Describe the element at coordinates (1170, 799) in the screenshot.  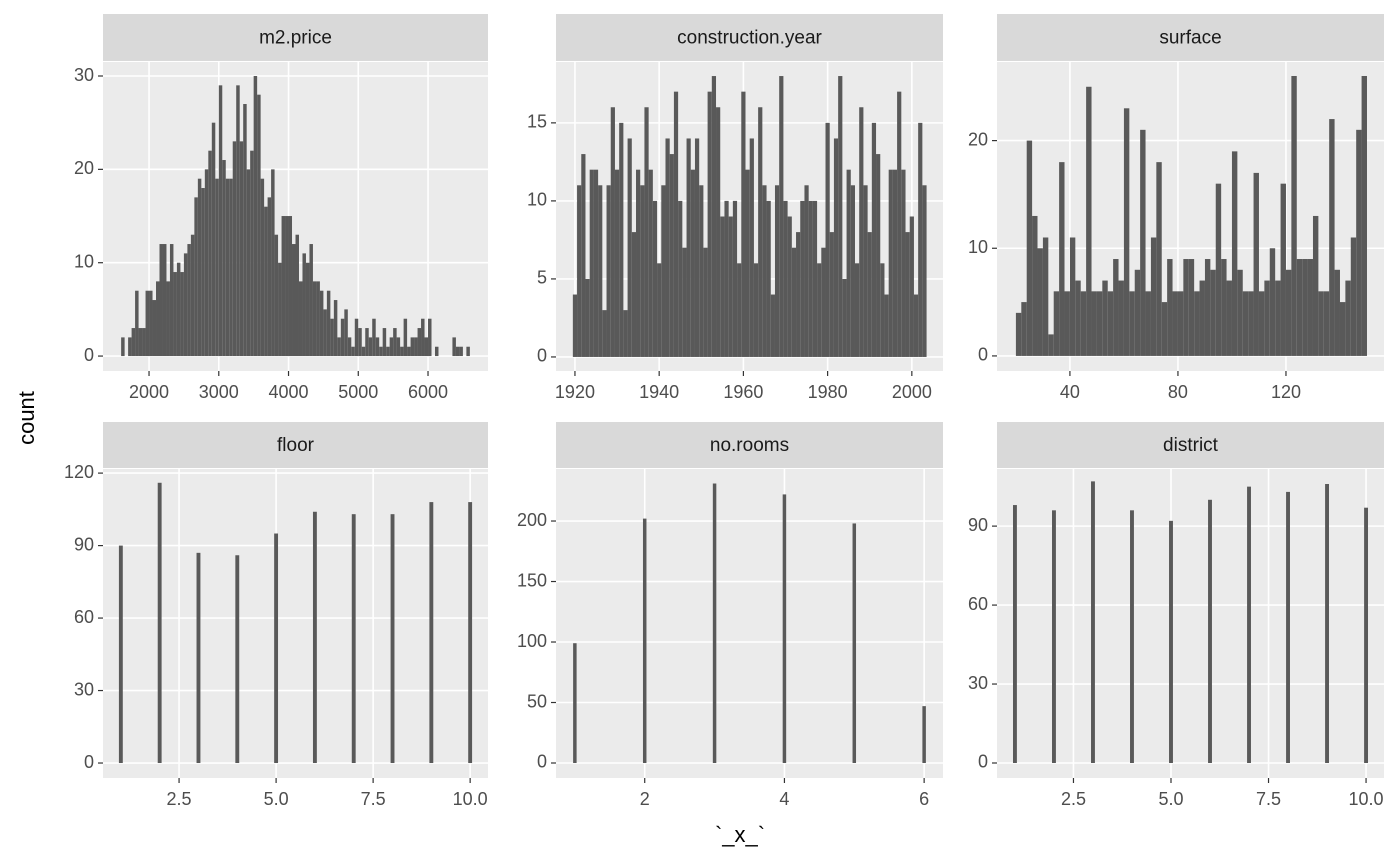
I see `x-tick-label: 5.0` at that location.